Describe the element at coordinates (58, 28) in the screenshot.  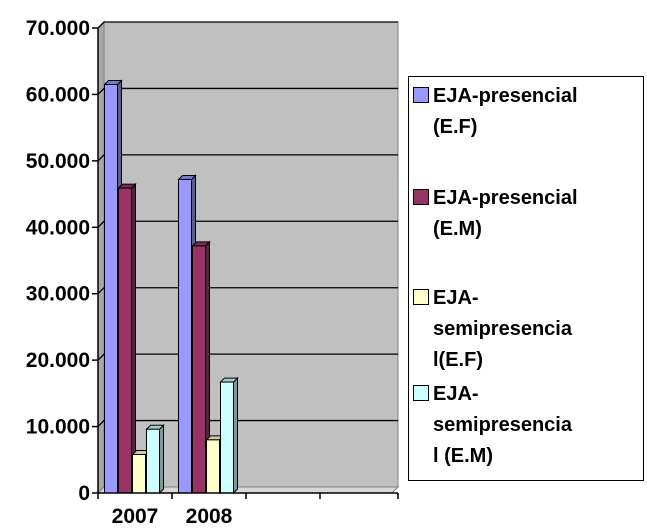
I see `y-tick-label: 70.000` at that location.